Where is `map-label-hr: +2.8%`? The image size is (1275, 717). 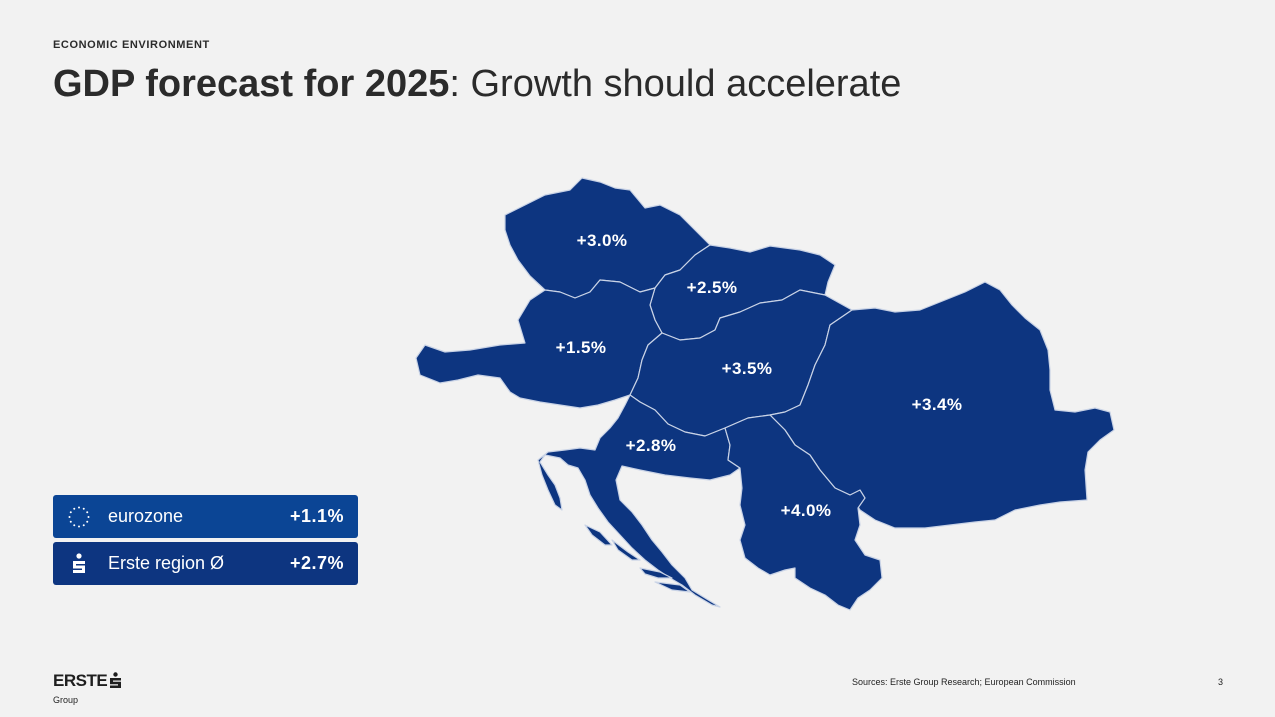
map-label-hr: +2.8% is located at coordinates (651, 445).